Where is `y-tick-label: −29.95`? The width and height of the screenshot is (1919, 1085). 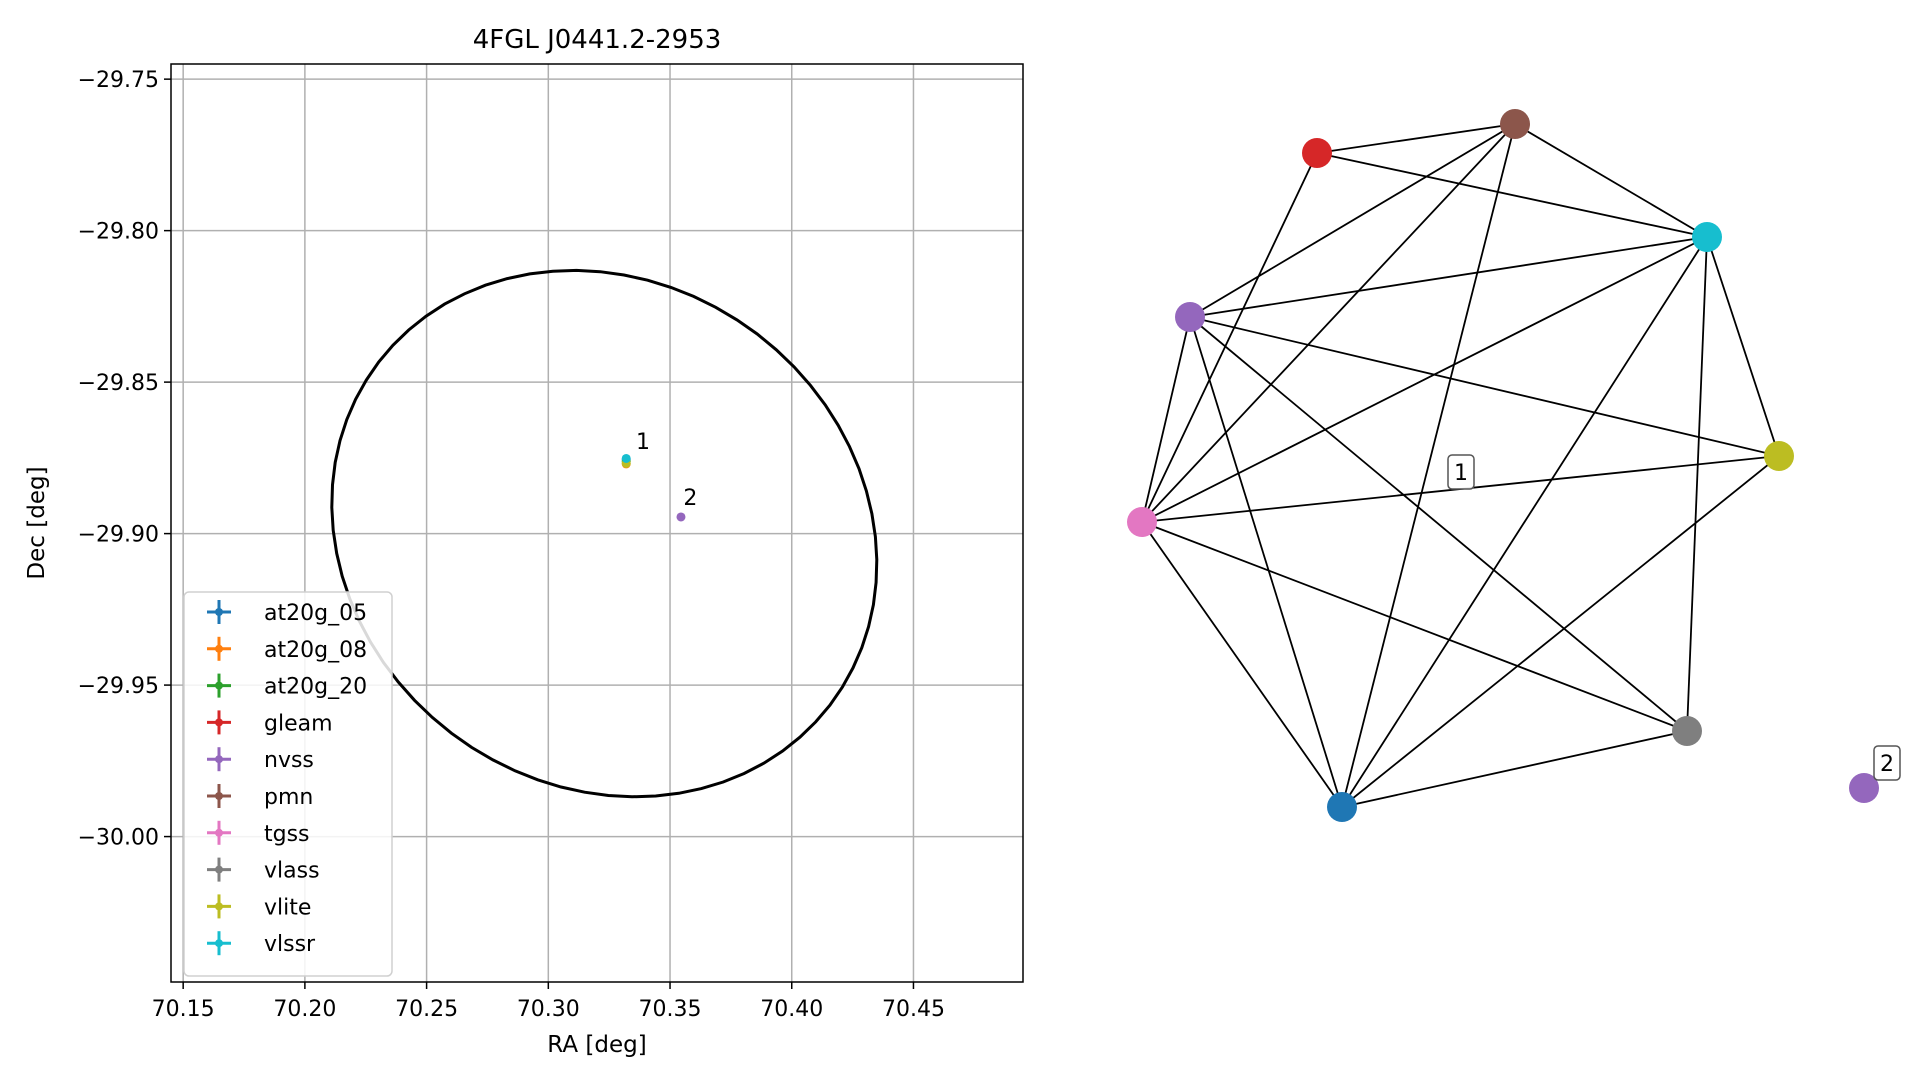 y-tick-label: −29.95 is located at coordinates (118, 686).